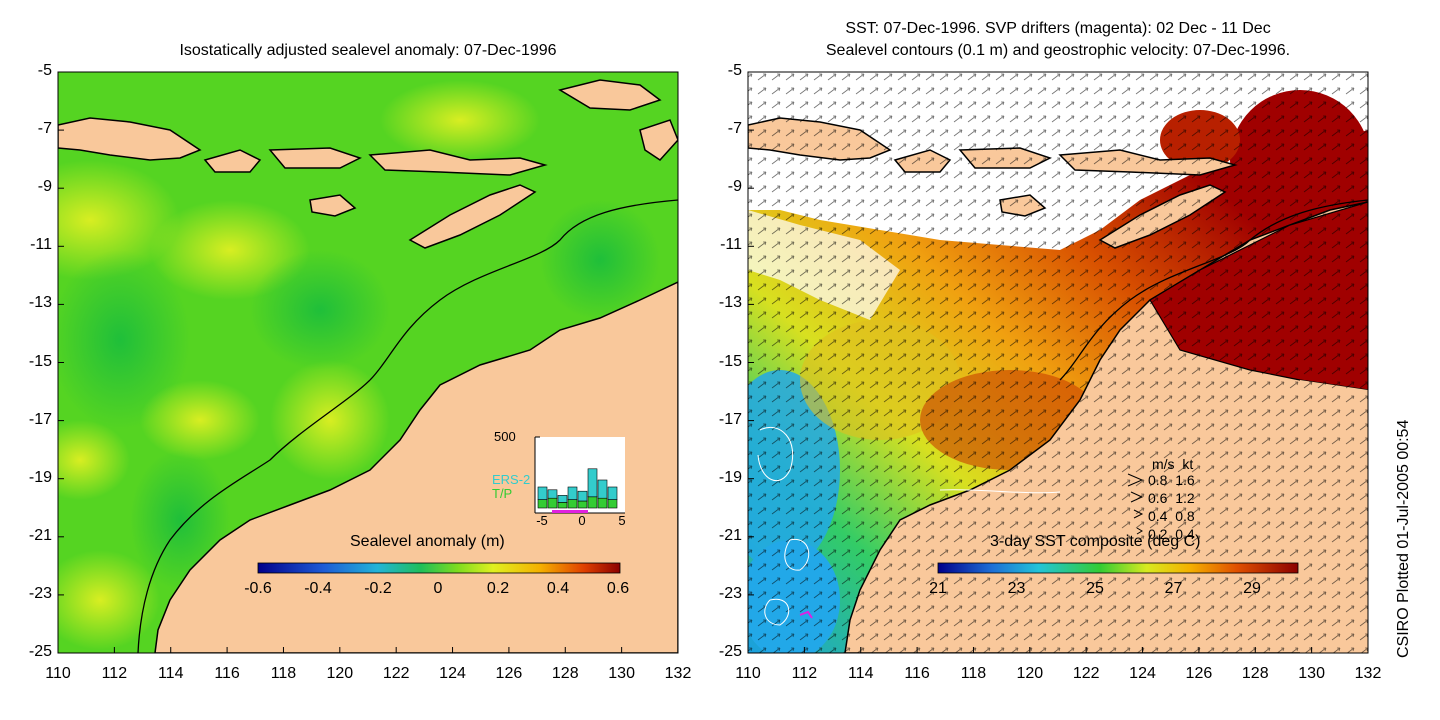 The width and height of the screenshot is (1440, 720). What do you see at coordinates (509, 673) in the screenshot?
I see `left-xtick-label: 126` at bounding box center [509, 673].